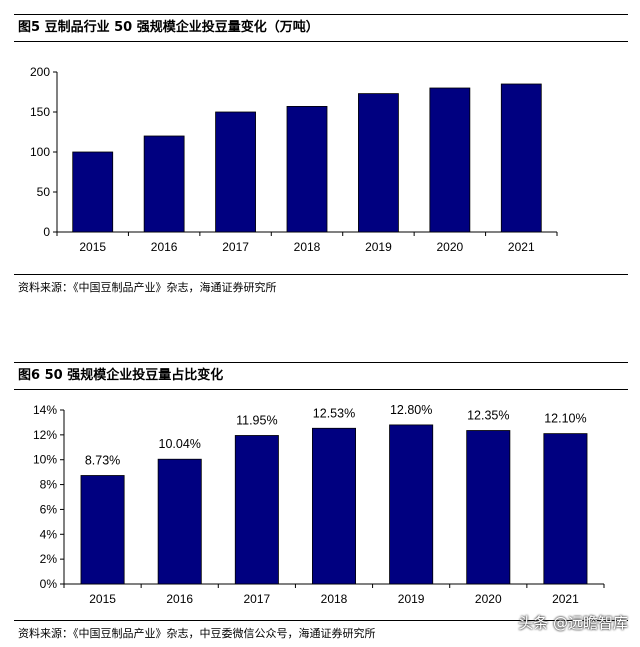  I want to click on data-label: 11.95%, so click(256, 420).